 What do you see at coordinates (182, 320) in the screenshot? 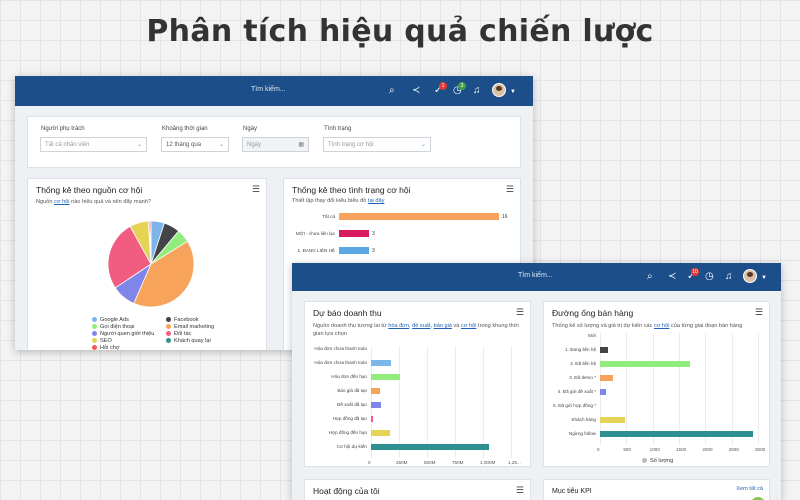
I see `legend-item: Facebook` at bounding box center [182, 320].